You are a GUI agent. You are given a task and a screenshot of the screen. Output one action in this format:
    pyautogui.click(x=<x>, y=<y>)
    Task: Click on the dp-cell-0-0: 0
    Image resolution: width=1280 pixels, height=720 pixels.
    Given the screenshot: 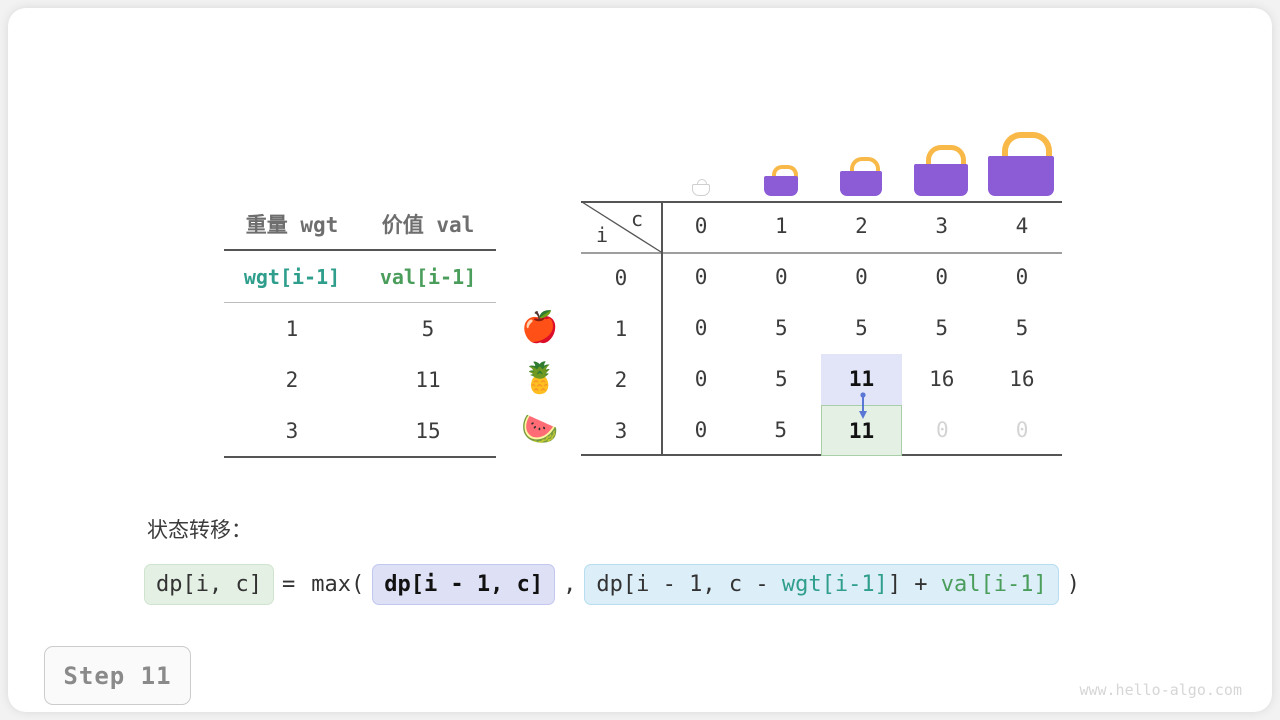 What is the action you would take?
    pyautogui.click(x=701, y=277)
    